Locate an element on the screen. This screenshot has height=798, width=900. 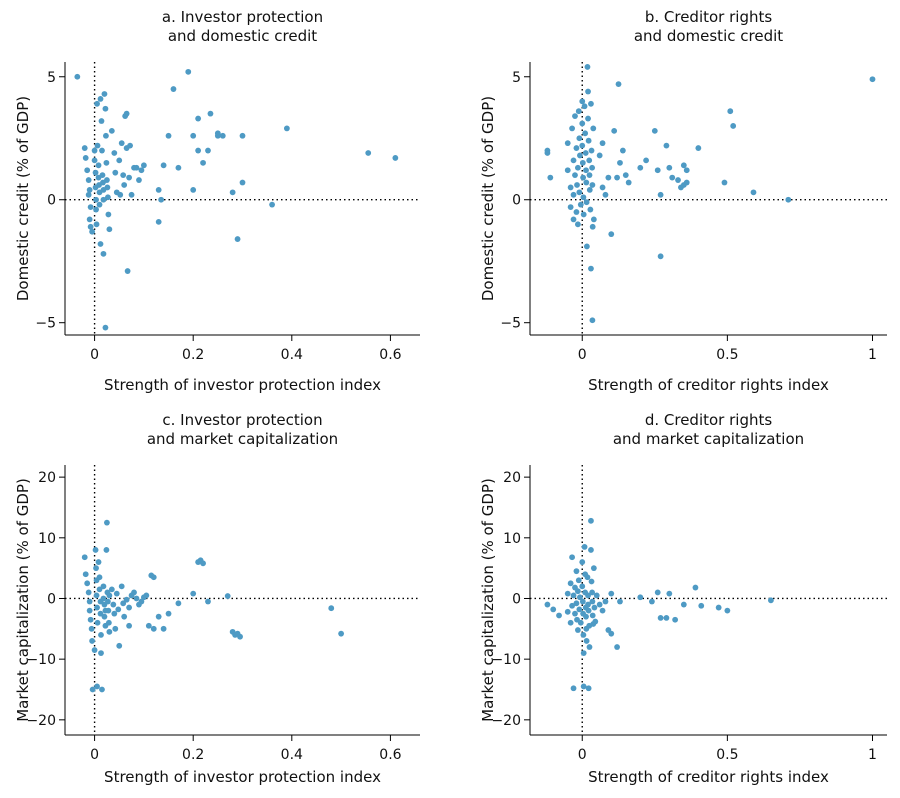
panel-b-y-tick-label: 0 is located at coordinates (516, 201).